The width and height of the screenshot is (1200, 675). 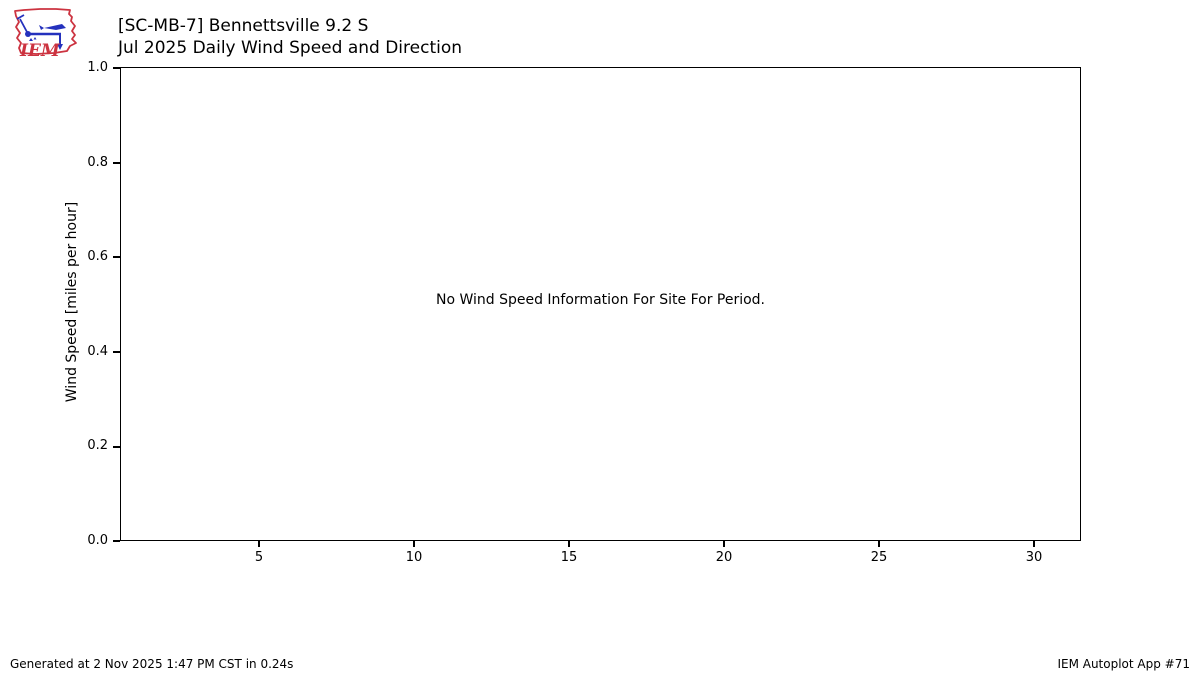 What do you see at coordinates (259, 557) in the screenshot?
I see `x-tick-label: 5` at bounding box center [259, 557].